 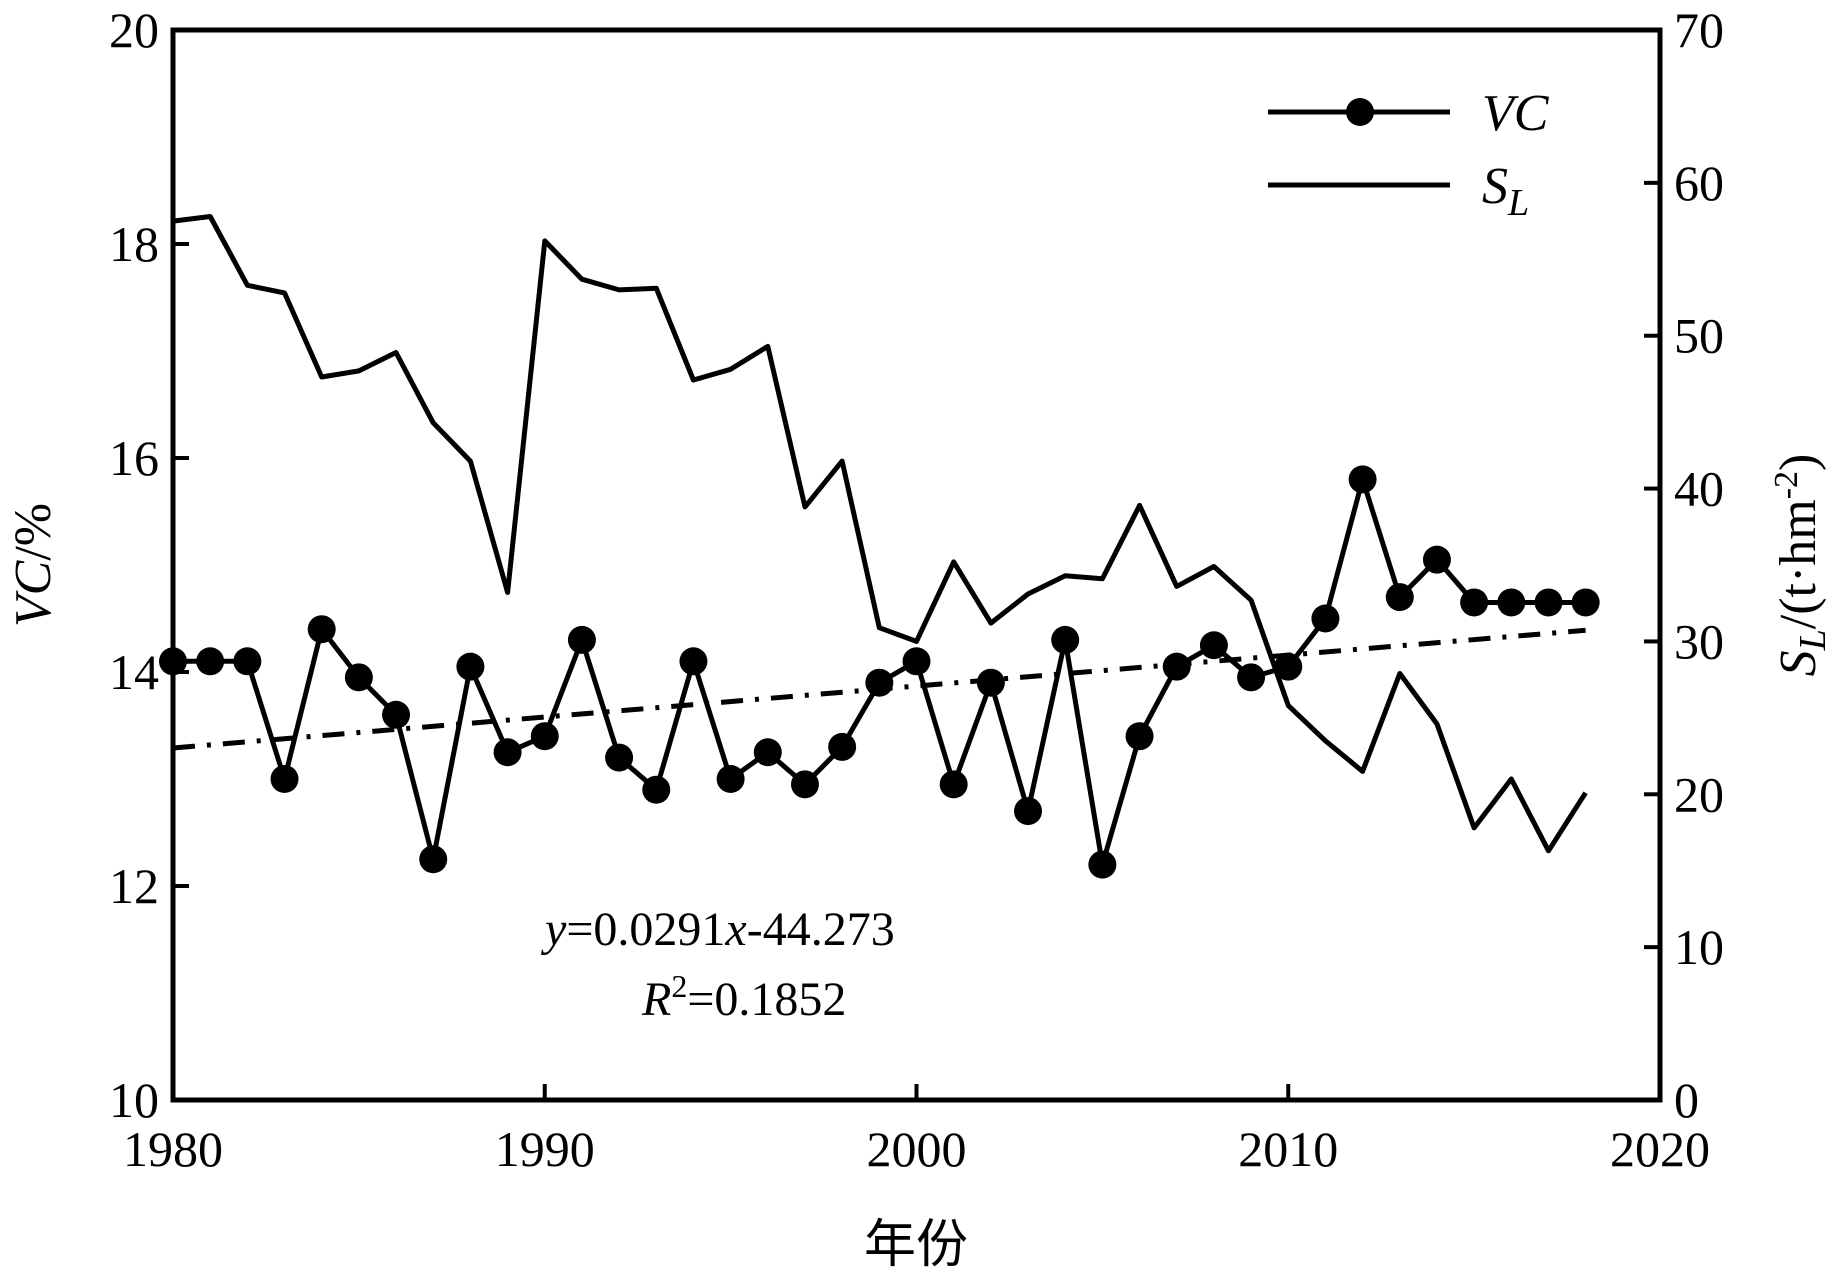 I want to click on left-y-tick-label: 10, so click(x=134, y=1100).